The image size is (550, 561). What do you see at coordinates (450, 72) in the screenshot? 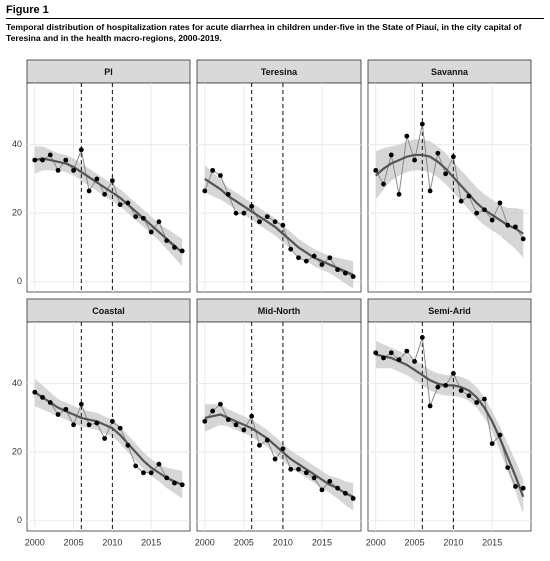
I see `panel-title: Savanna` at bounding box center [450, 72].